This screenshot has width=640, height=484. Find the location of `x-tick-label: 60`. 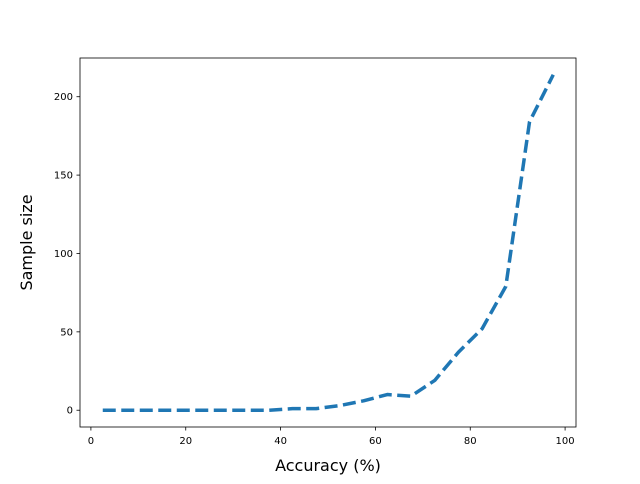

x-tick-label: 60 is located at coordinates (375, 441).